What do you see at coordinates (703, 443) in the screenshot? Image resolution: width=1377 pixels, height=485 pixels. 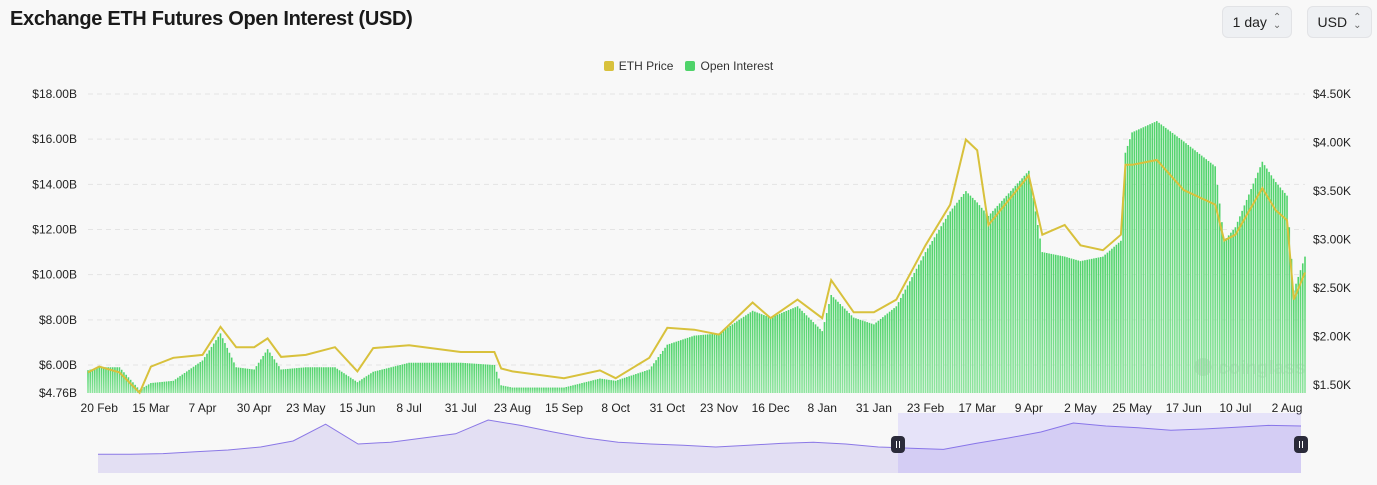 I see `range-navigator` at bounding box center [703, 443].